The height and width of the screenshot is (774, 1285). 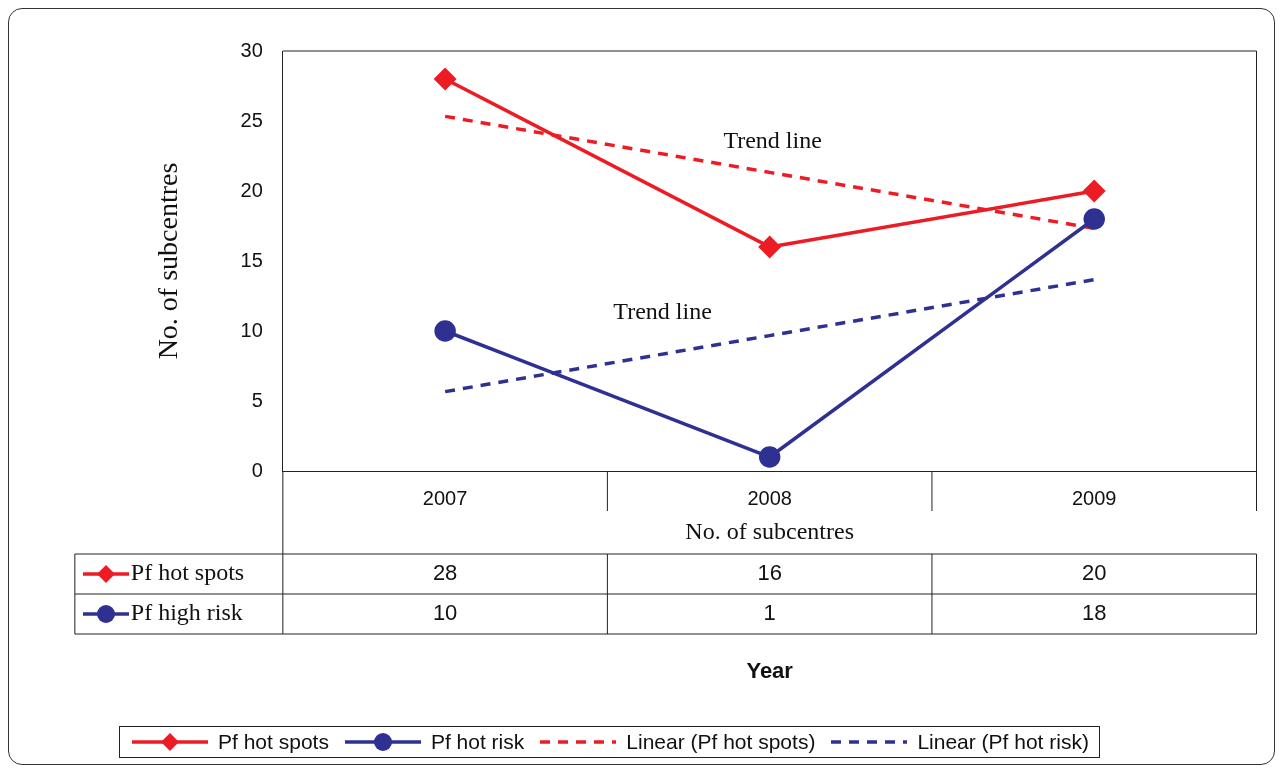 I want to click on text: Pf hot spots, so click(x=187, y=572).